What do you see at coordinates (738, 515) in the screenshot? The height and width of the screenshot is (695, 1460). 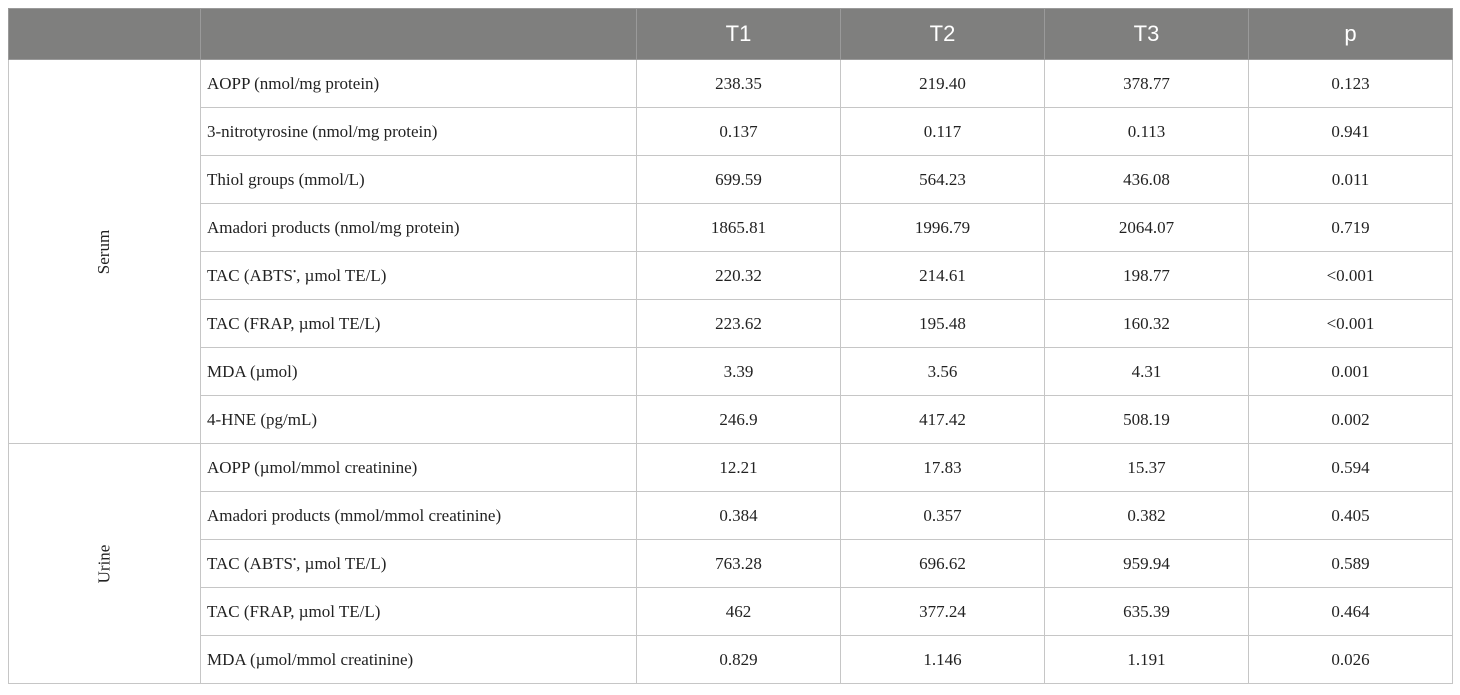 I see `value-t1: 0.384` at bounding box center [738, 515].